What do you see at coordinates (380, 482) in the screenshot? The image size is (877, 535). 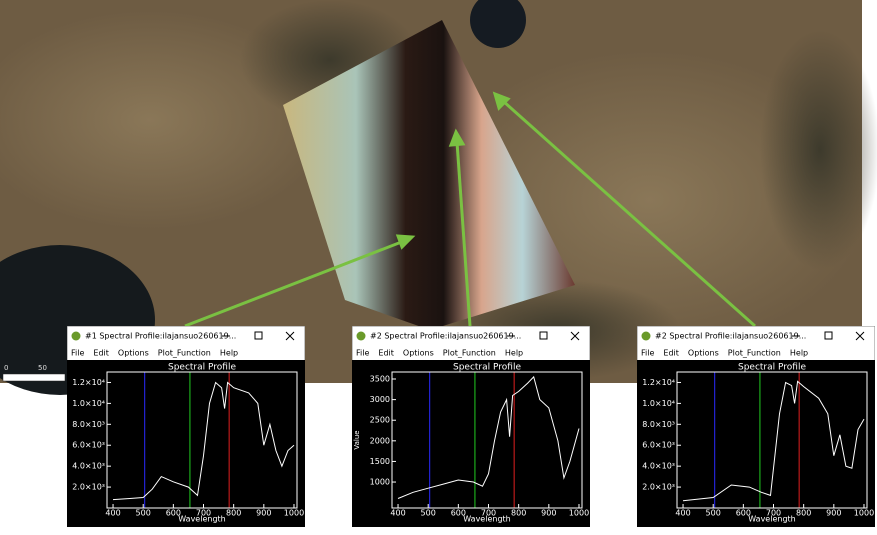 I see `y-tick-label: 1000` at bounding box center [380, 482].